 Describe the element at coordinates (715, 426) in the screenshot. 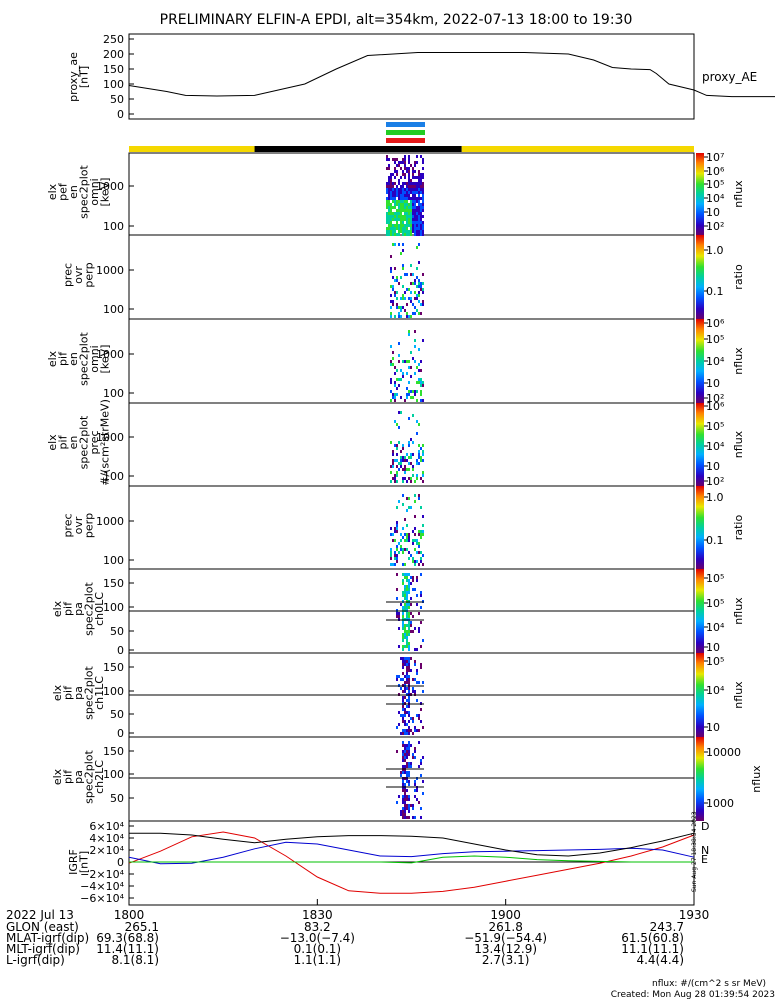

I see `elx-pif-en-spec2plot-prec-colorbar-tick: 10⁵` at that location.